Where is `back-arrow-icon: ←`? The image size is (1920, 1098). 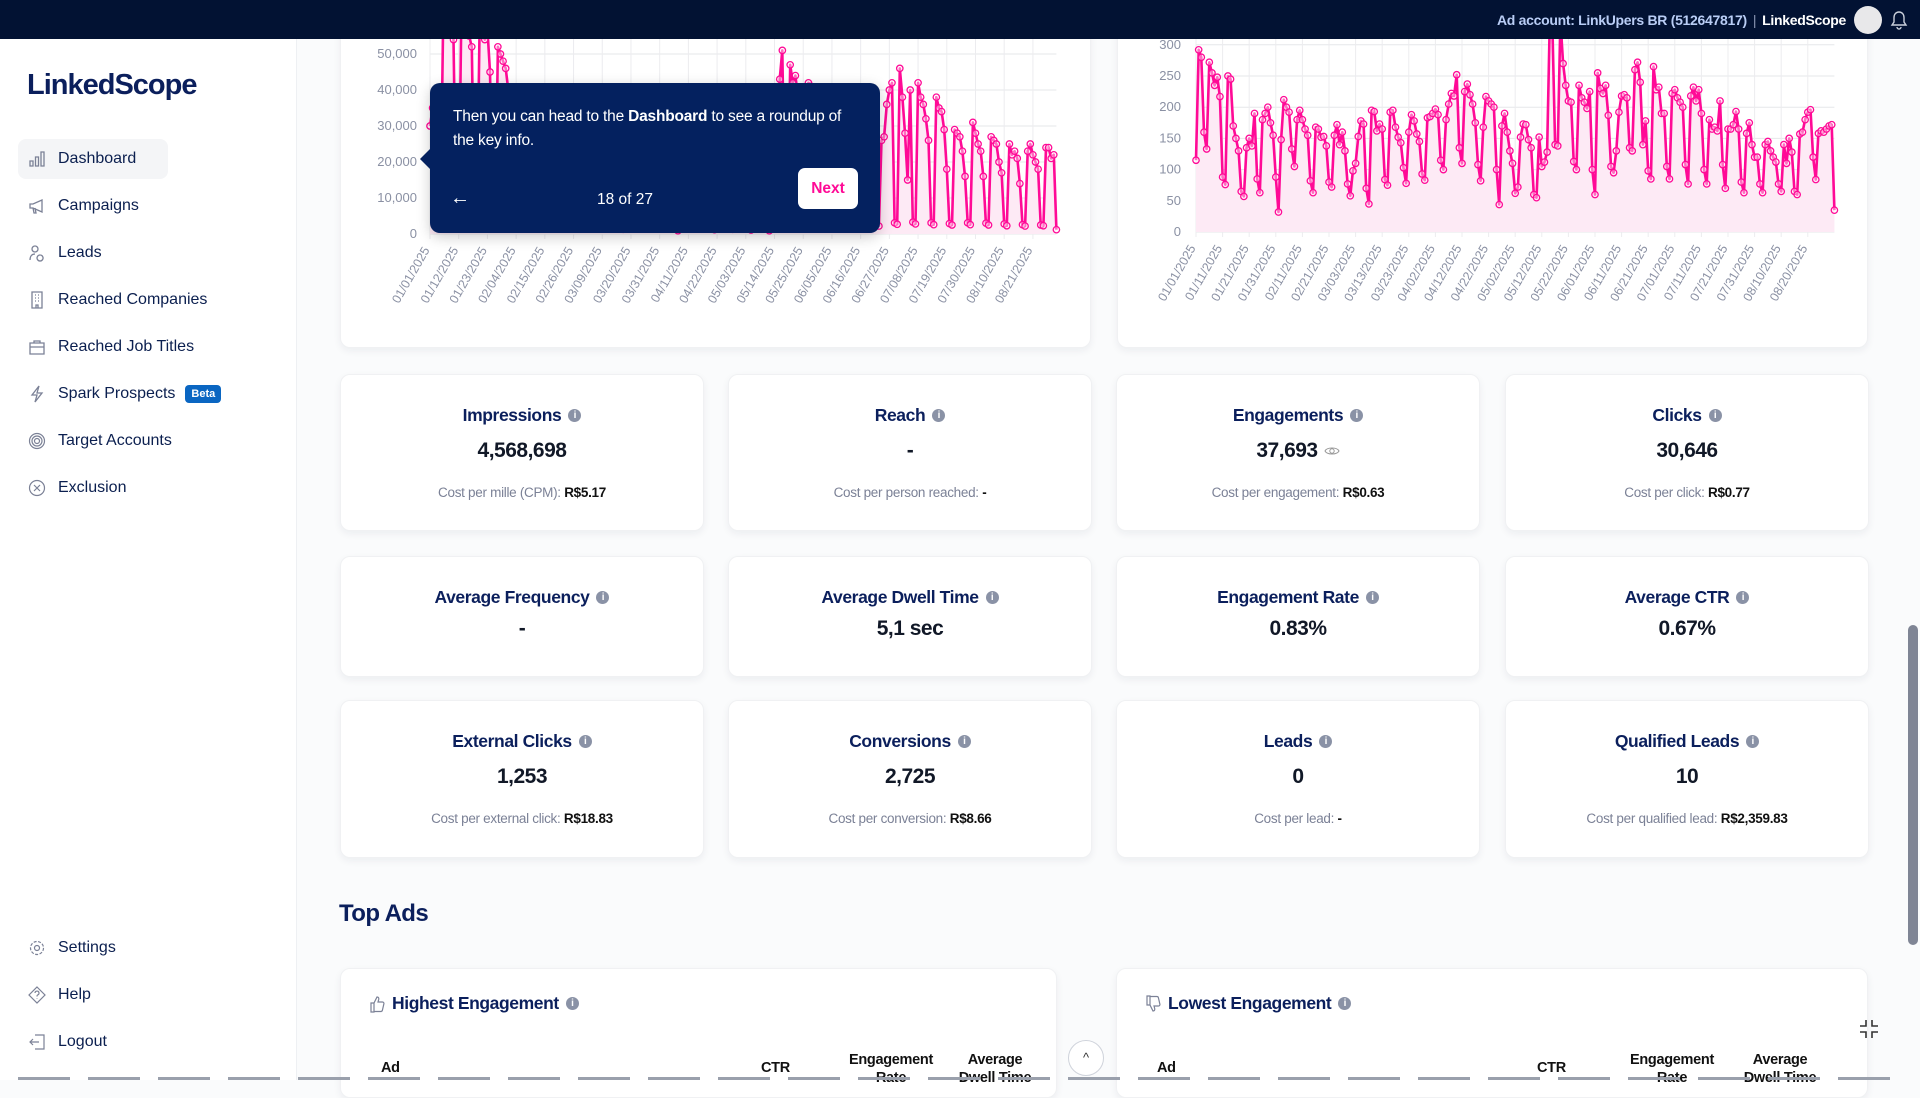 back-arrow-icon: ← is located at coordinates (460, 198).